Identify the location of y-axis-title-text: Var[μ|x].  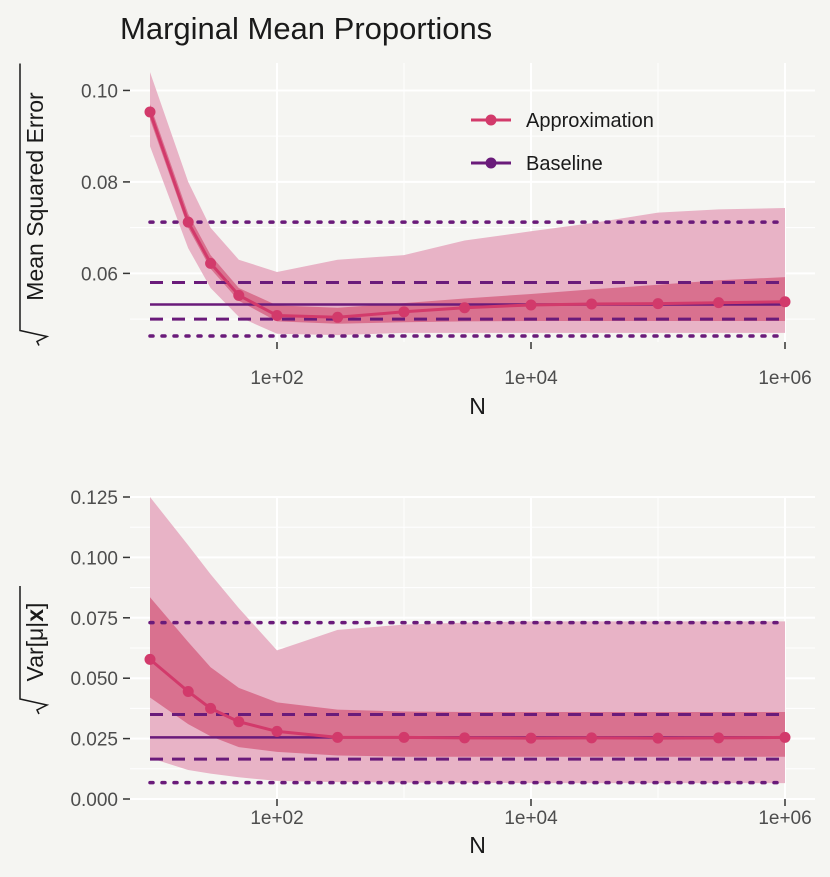
(35, 642).